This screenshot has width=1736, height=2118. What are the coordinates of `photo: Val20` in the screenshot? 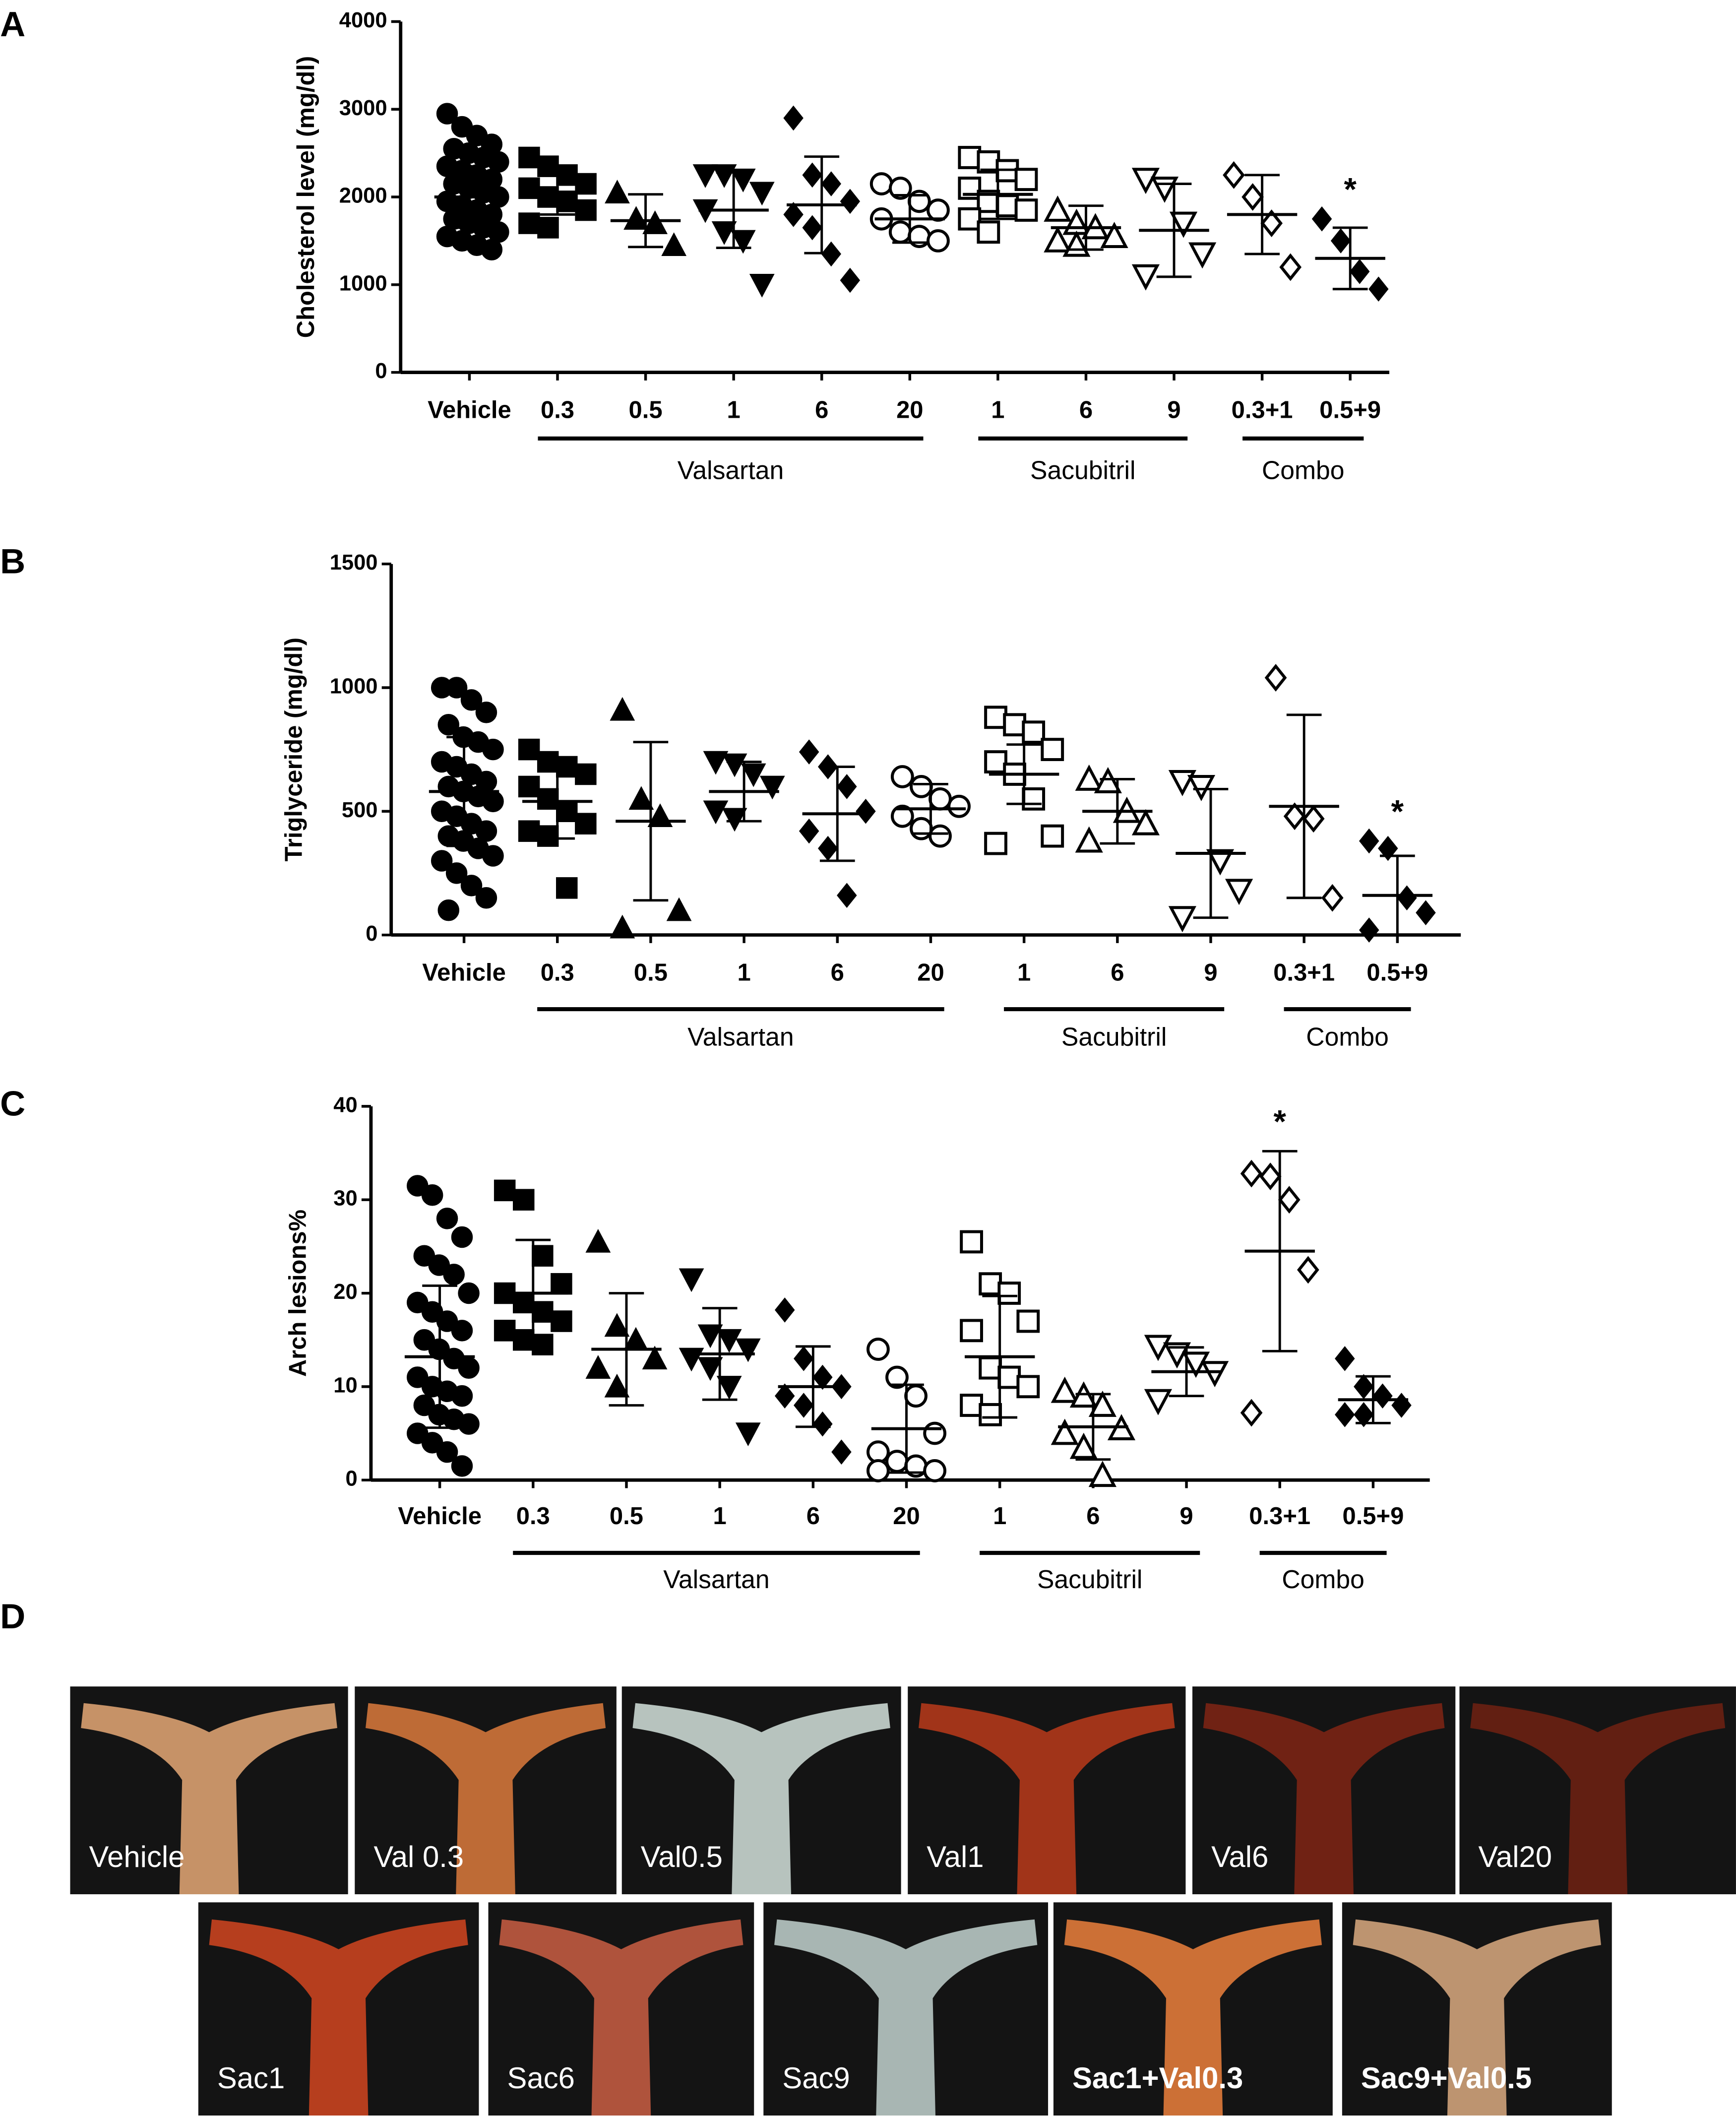 It's located at (1597, 1790).